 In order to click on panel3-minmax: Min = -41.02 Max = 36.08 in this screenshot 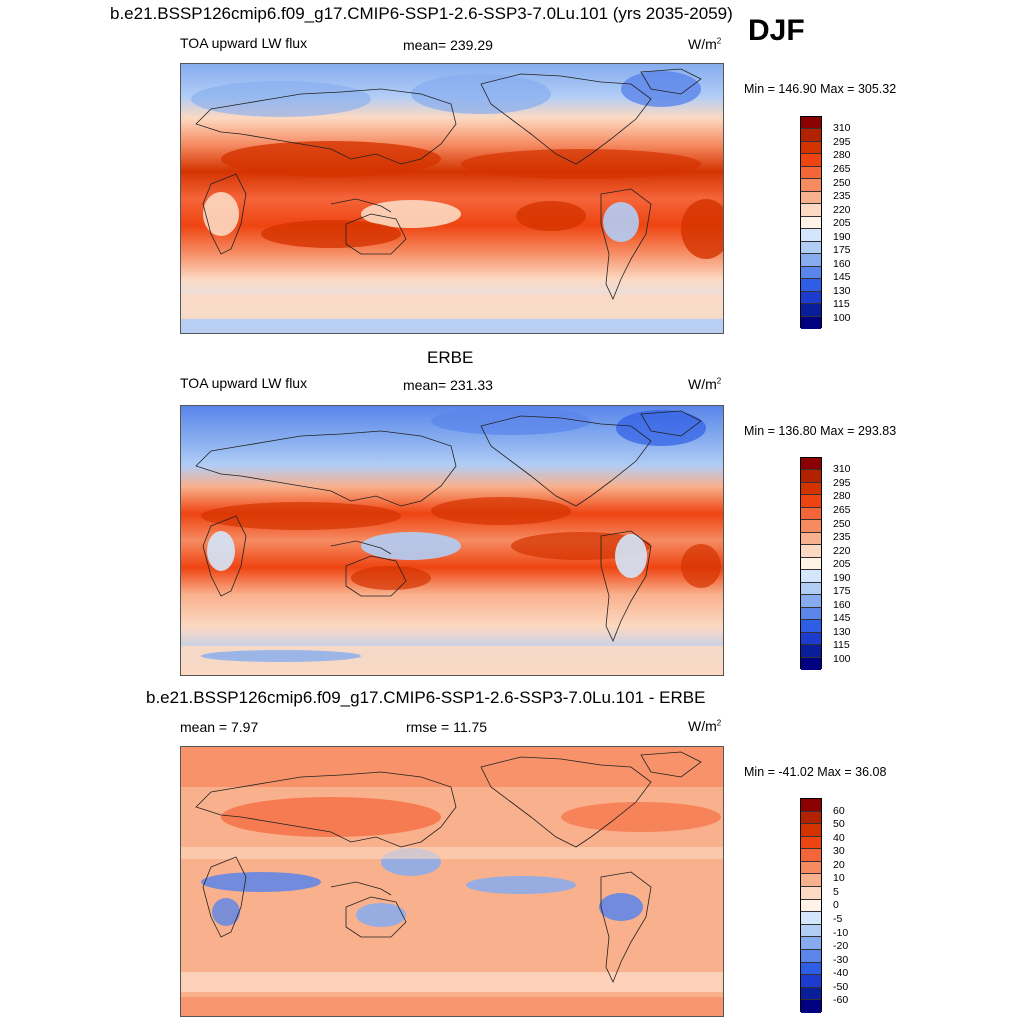, I will do `click(815, 772)`.